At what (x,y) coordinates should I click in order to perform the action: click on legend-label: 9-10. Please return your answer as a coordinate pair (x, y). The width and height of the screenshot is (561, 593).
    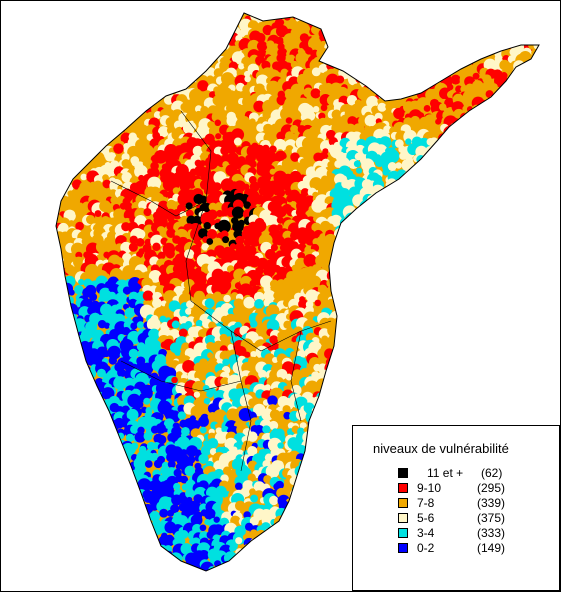
    Looking at the image, I should click on (429, 488).